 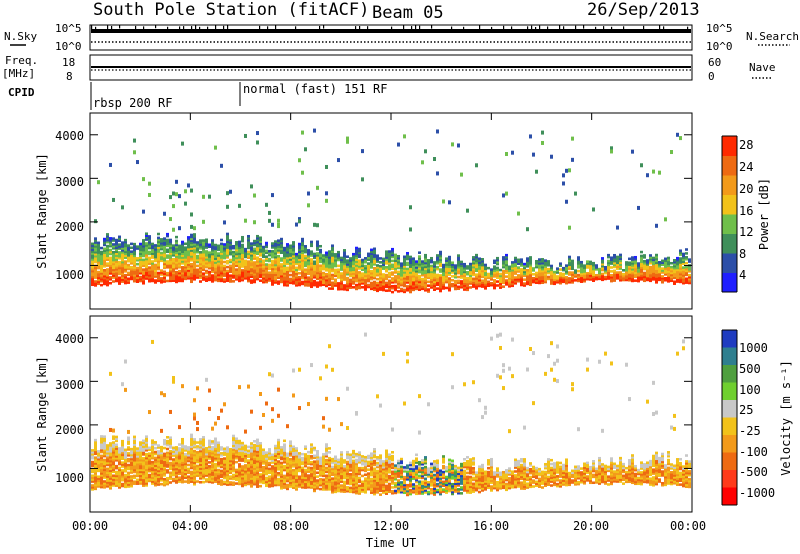 What do you see at coordinates (746, 410) in the screenshot?
I see `vel-cbar-tick-25: 25` at bounding box center [746, 410].